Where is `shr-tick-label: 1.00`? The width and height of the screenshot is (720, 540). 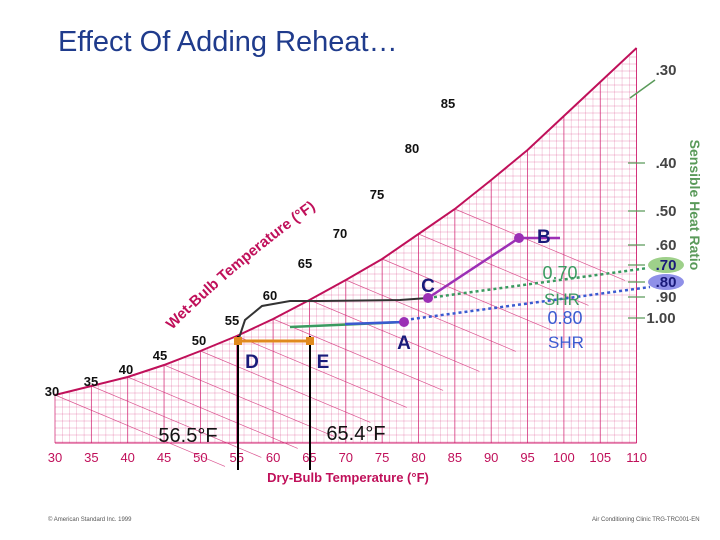 shr-tick-label: 1.00 is located at coordinates (660, 318).